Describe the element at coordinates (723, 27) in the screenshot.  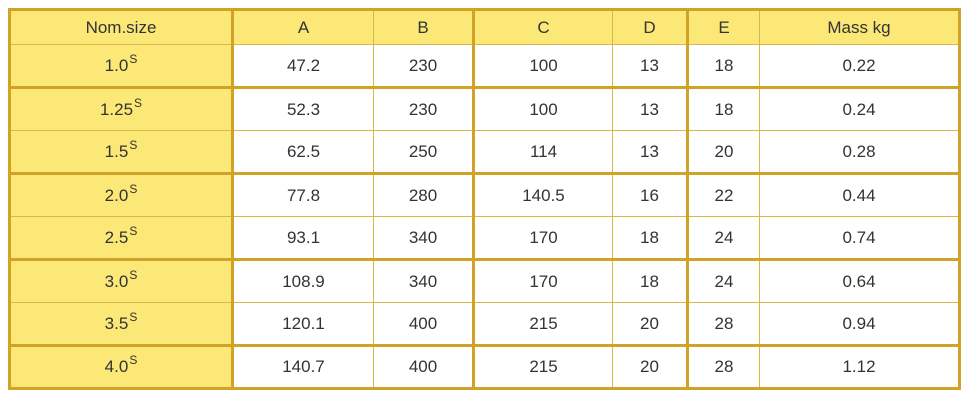
I see `header-cell-e: E` at that location.